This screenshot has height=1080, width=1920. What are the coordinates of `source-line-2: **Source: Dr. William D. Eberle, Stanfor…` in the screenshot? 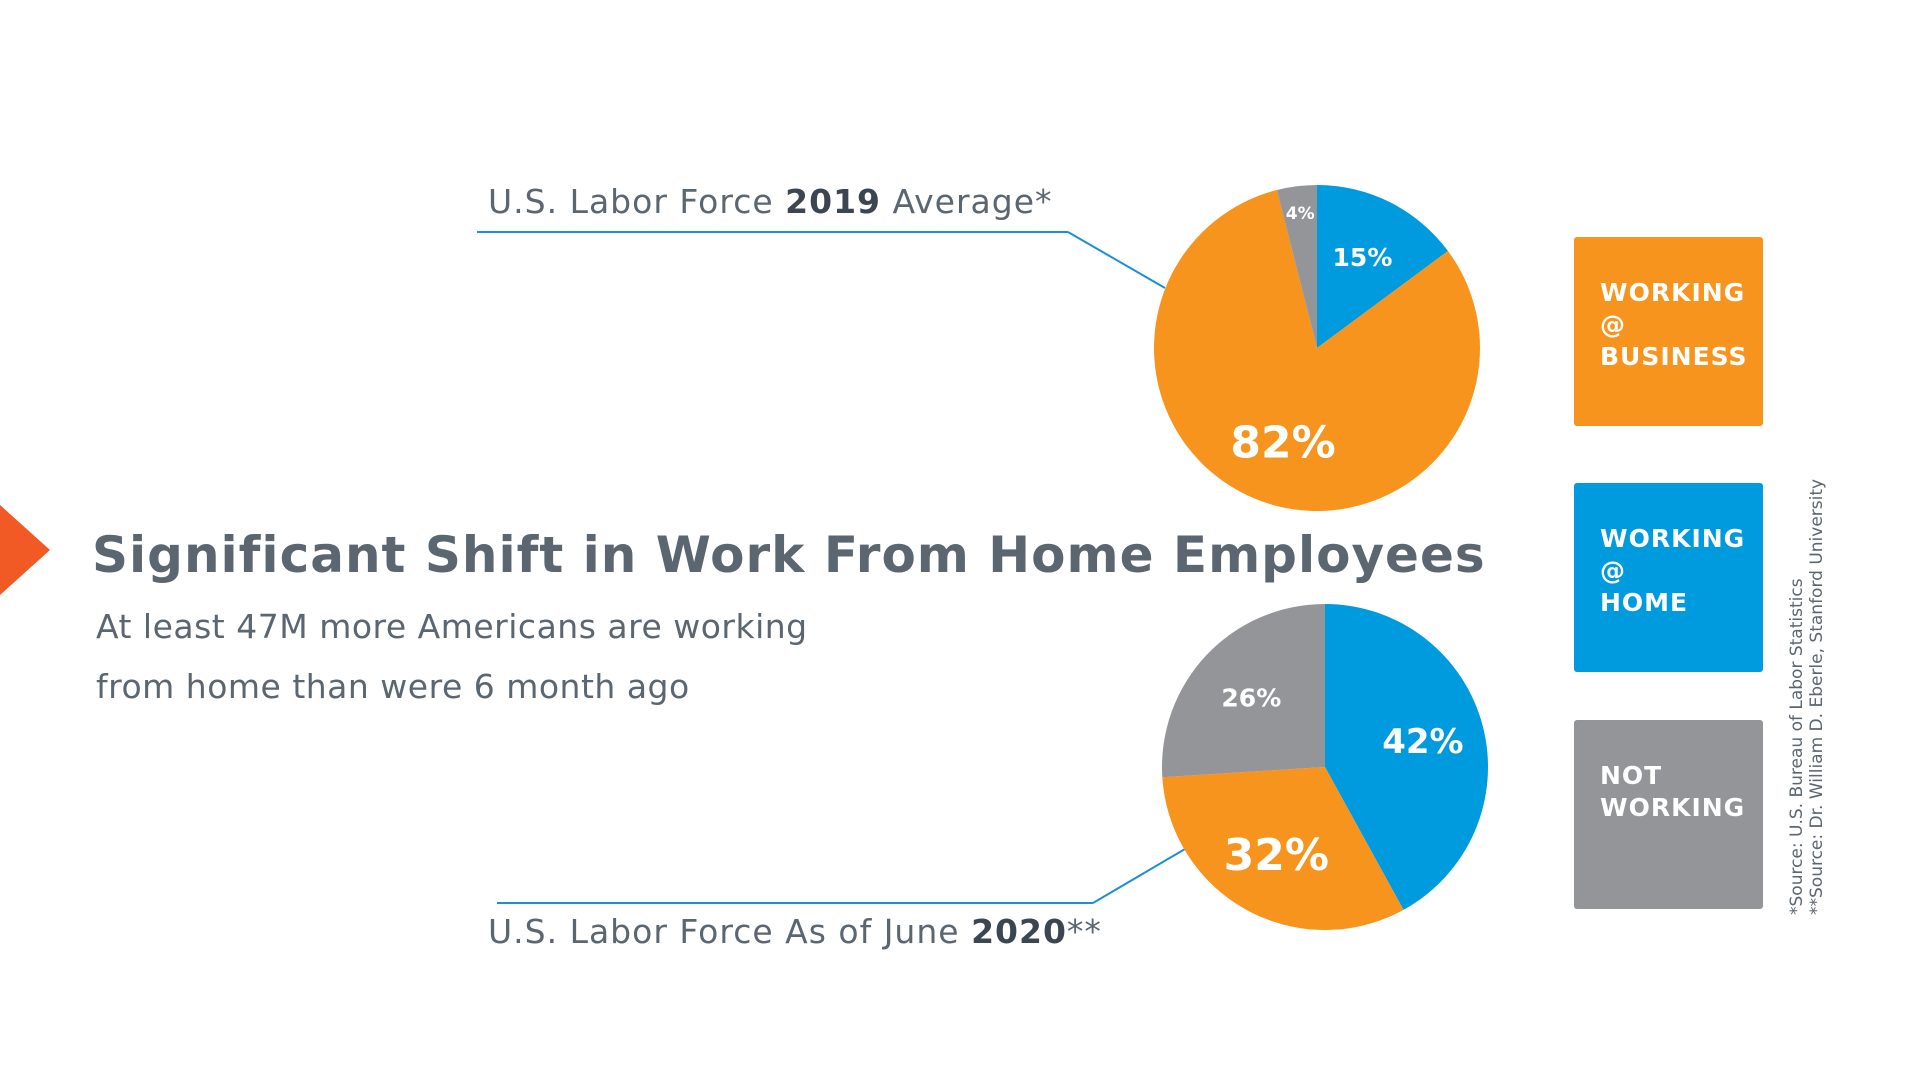 It's located at (1817, 696).